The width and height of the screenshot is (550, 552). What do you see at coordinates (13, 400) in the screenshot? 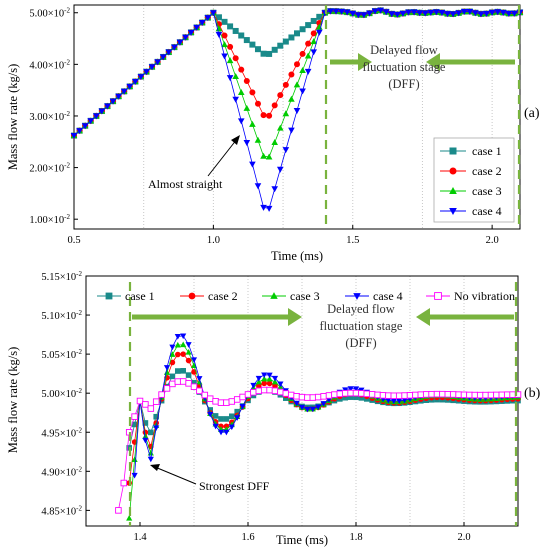
I see `chart-b-y-axis-label: Mass flow rate (kg/s)` at bounding box center [13, 400].